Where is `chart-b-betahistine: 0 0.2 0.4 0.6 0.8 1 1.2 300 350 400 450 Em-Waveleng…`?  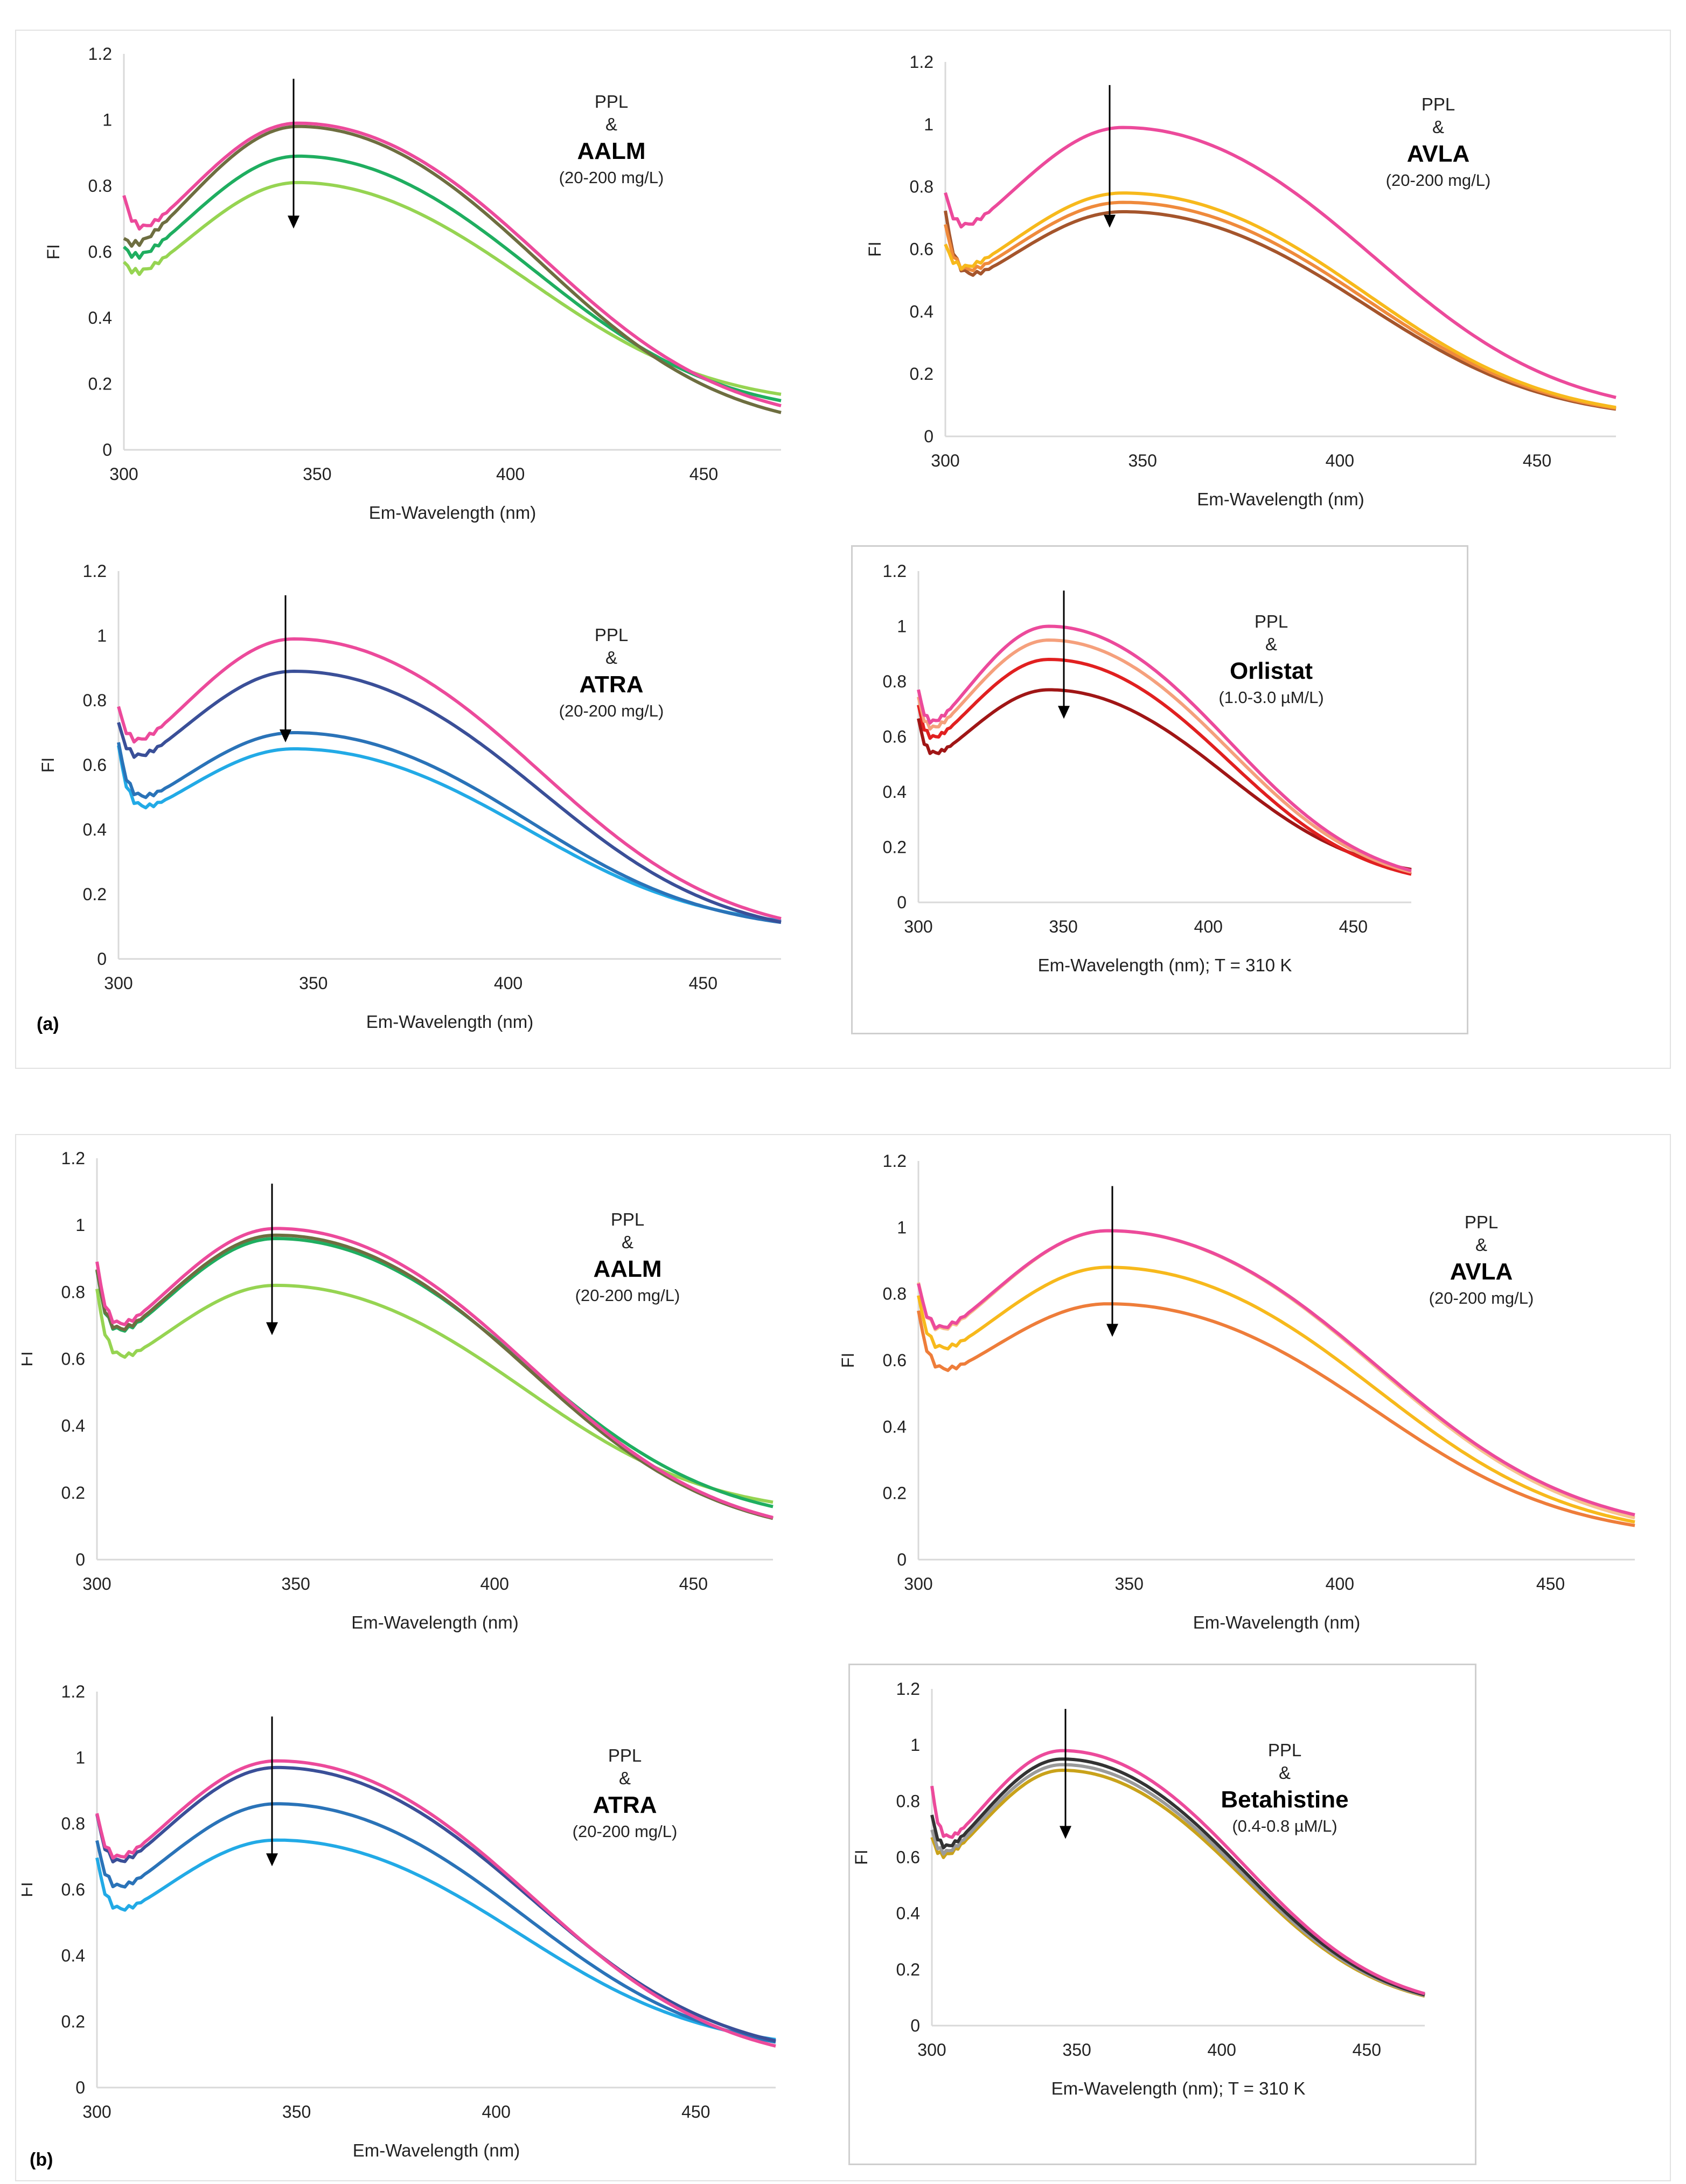 chart-b-betahistine: 0 0.2 0.4 0.6 0.8 1 1.2 300 350 400 450 Em-Waveleng… is located at coordinates (1139, 1888).